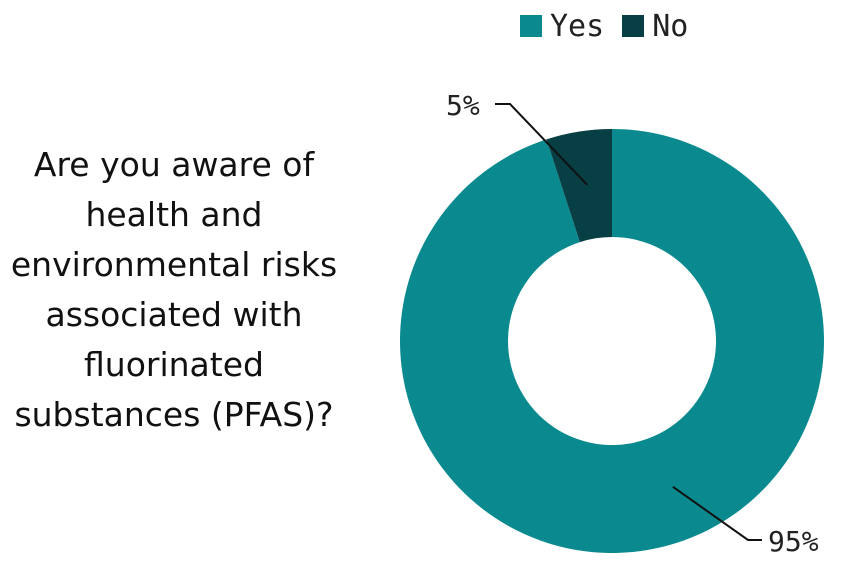 The image size is (843, 561). What do you see at coordinates (793, 541) in the screenshot?
I see `data-label-yes: 95%` at bounding box center [793, 541].